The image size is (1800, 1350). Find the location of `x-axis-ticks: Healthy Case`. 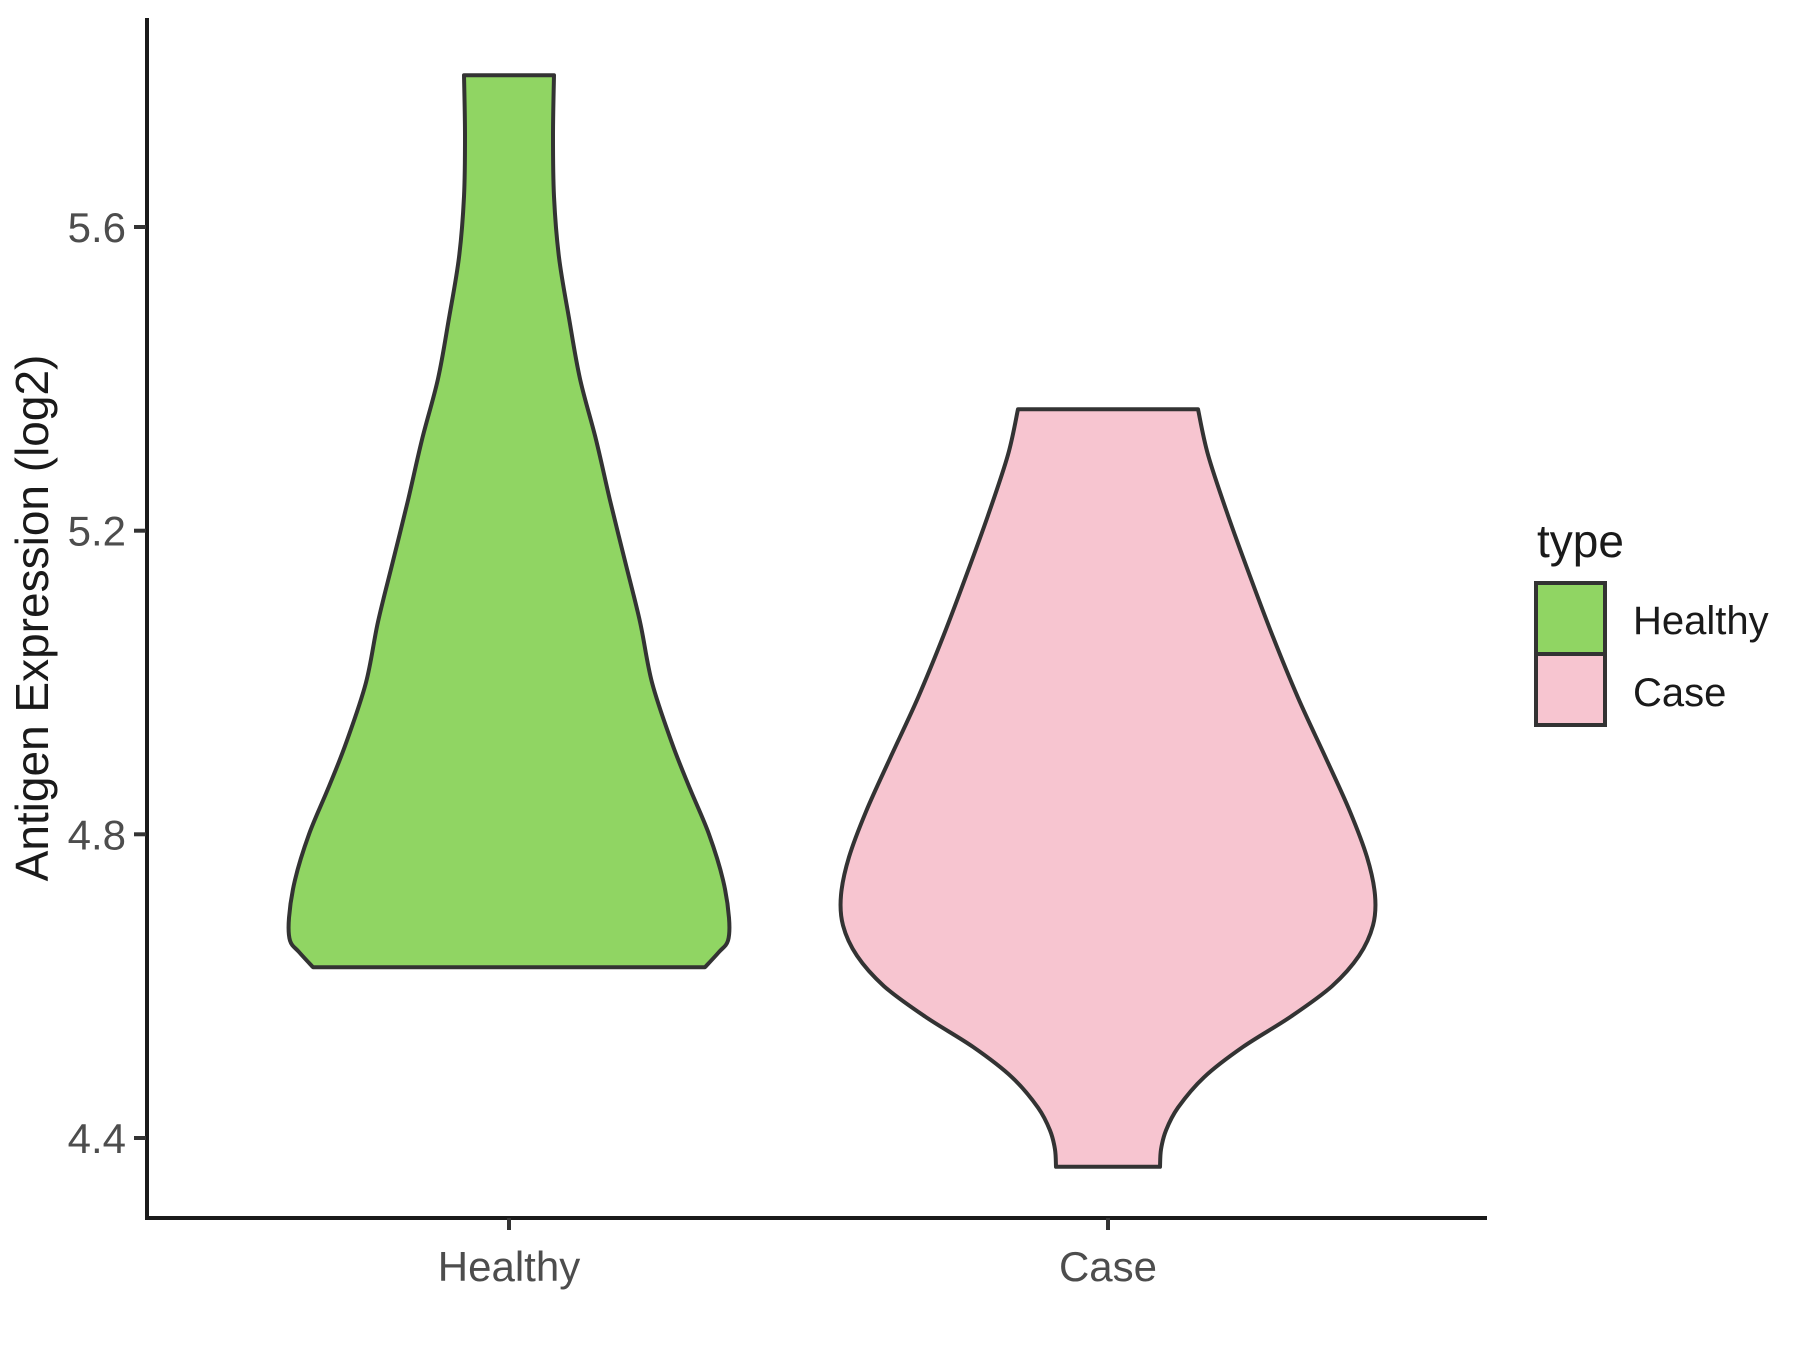

x-axis-ticks: Healthy Case is located at coordinates (797, 1254).